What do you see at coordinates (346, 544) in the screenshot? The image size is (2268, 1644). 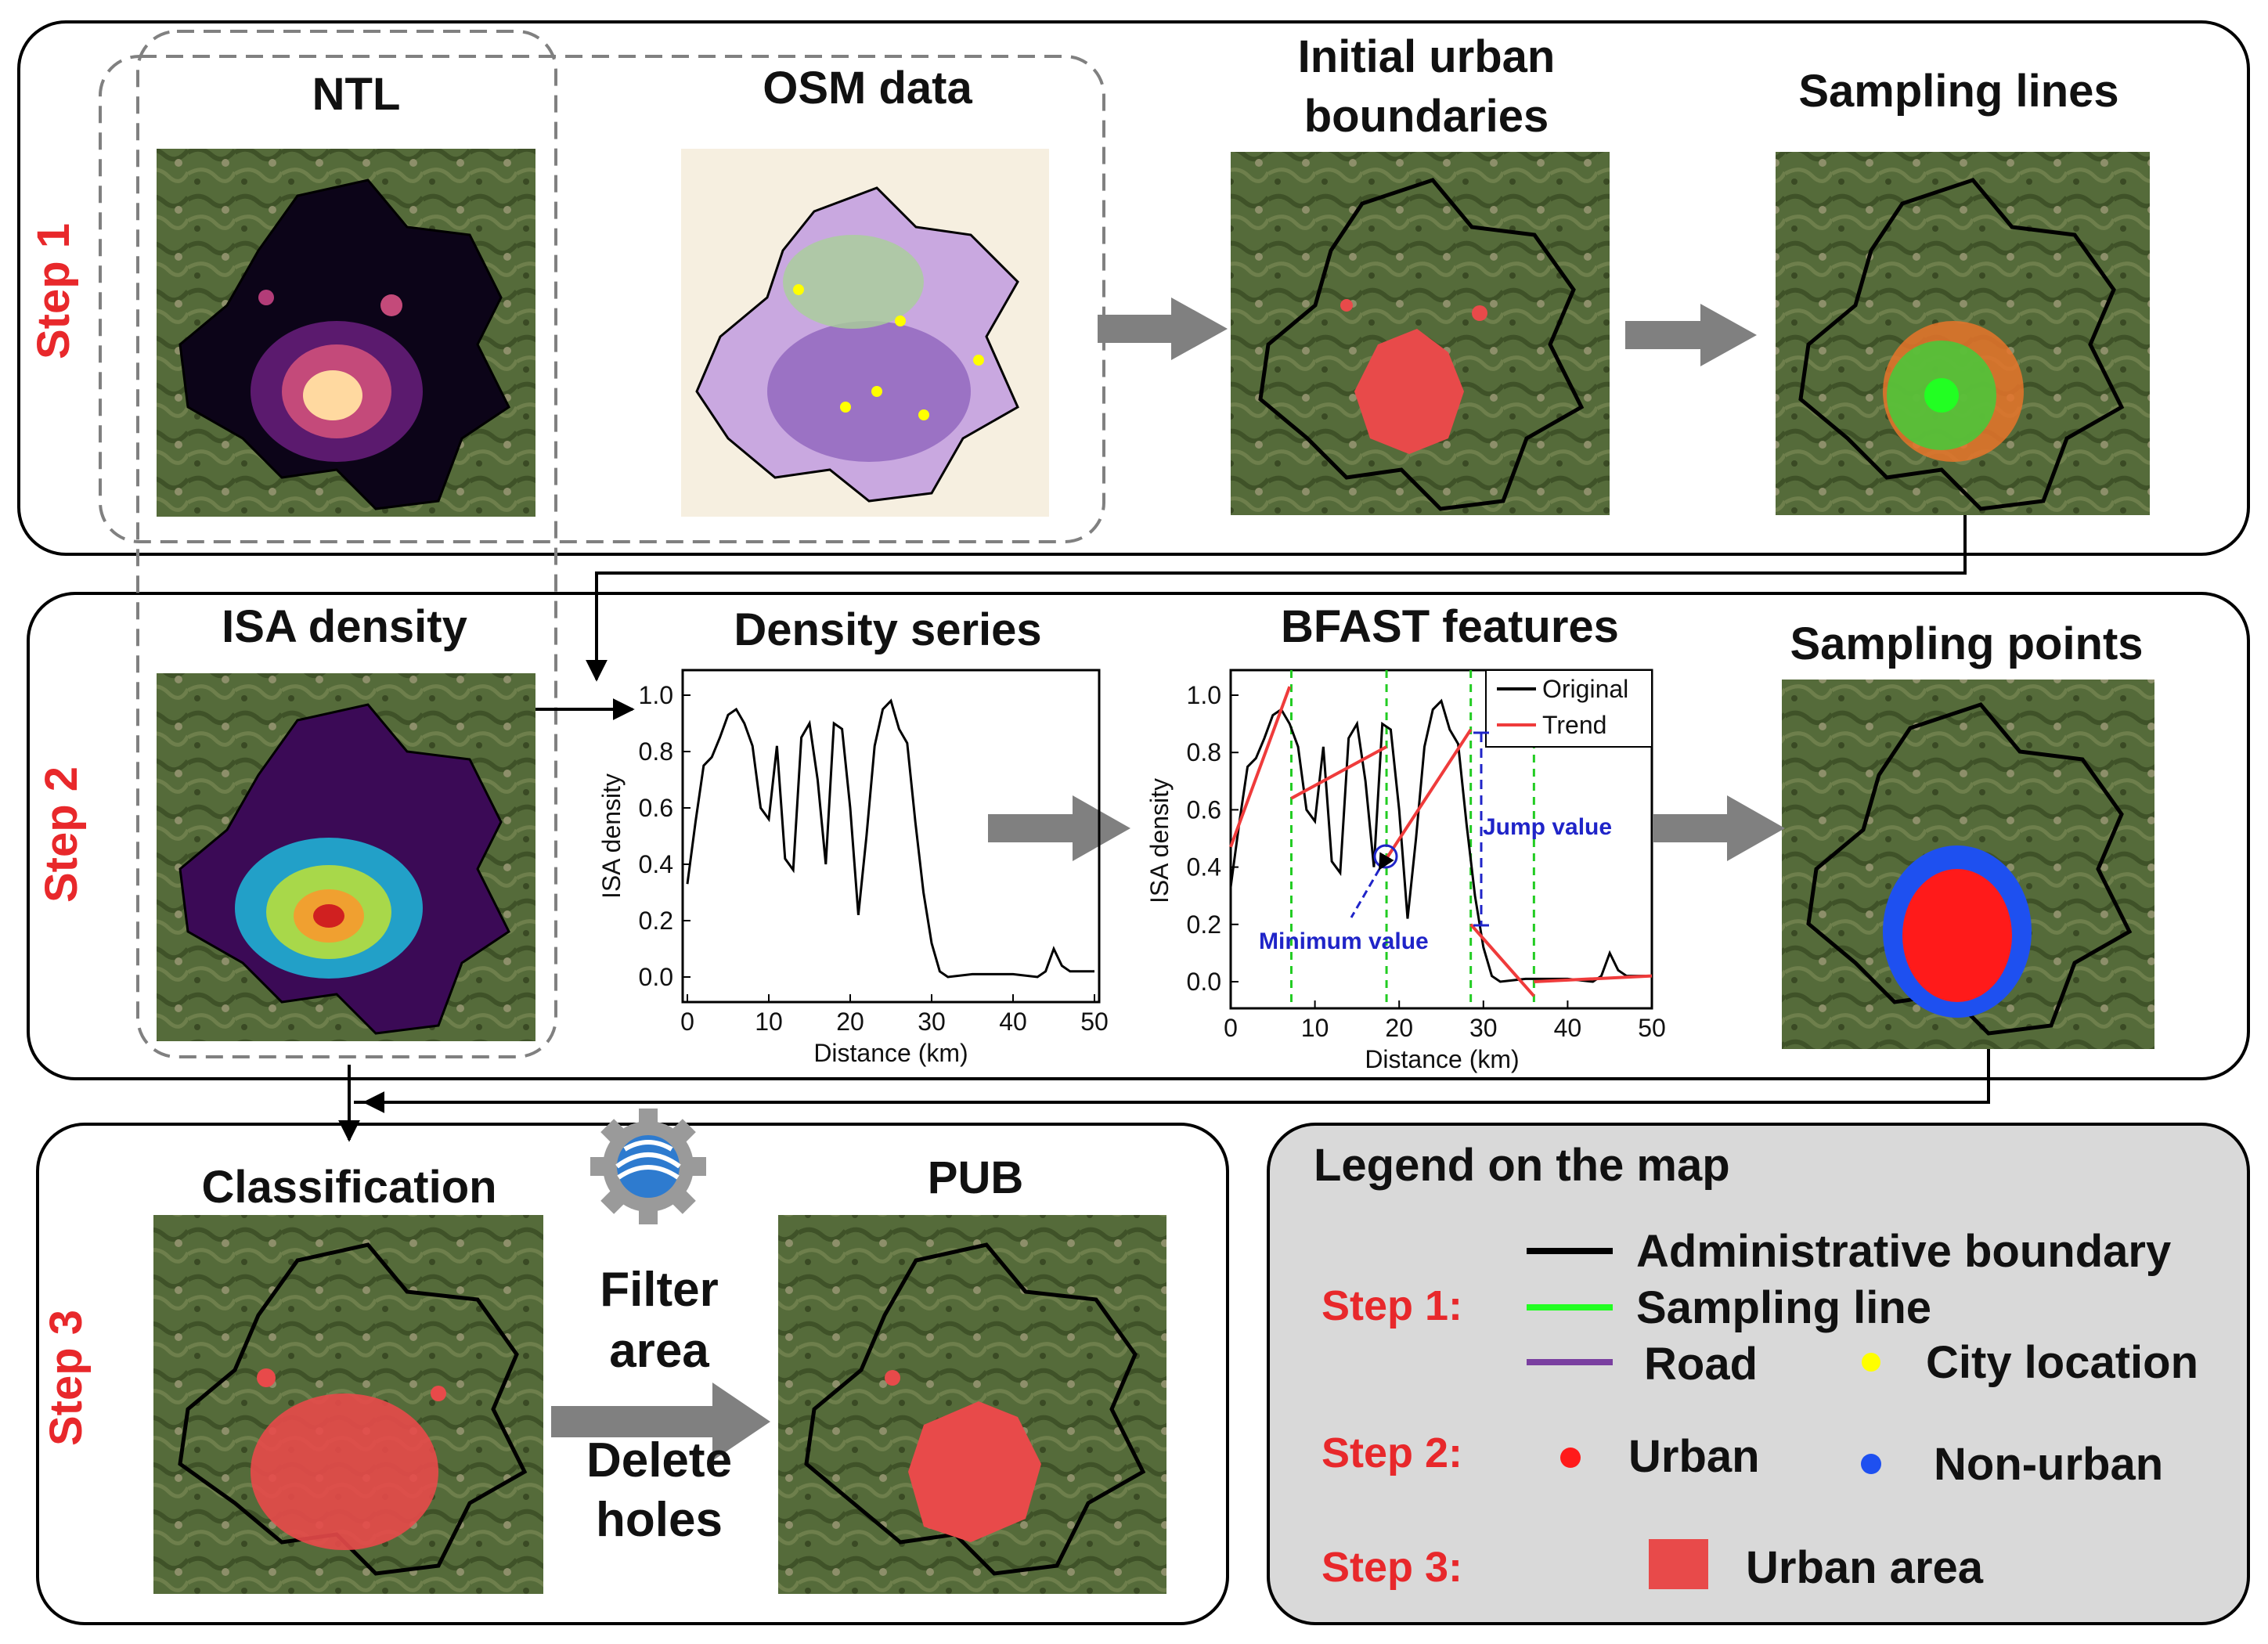 I see `dashed-group-ntl-isa` at bounding box center [346, 544].